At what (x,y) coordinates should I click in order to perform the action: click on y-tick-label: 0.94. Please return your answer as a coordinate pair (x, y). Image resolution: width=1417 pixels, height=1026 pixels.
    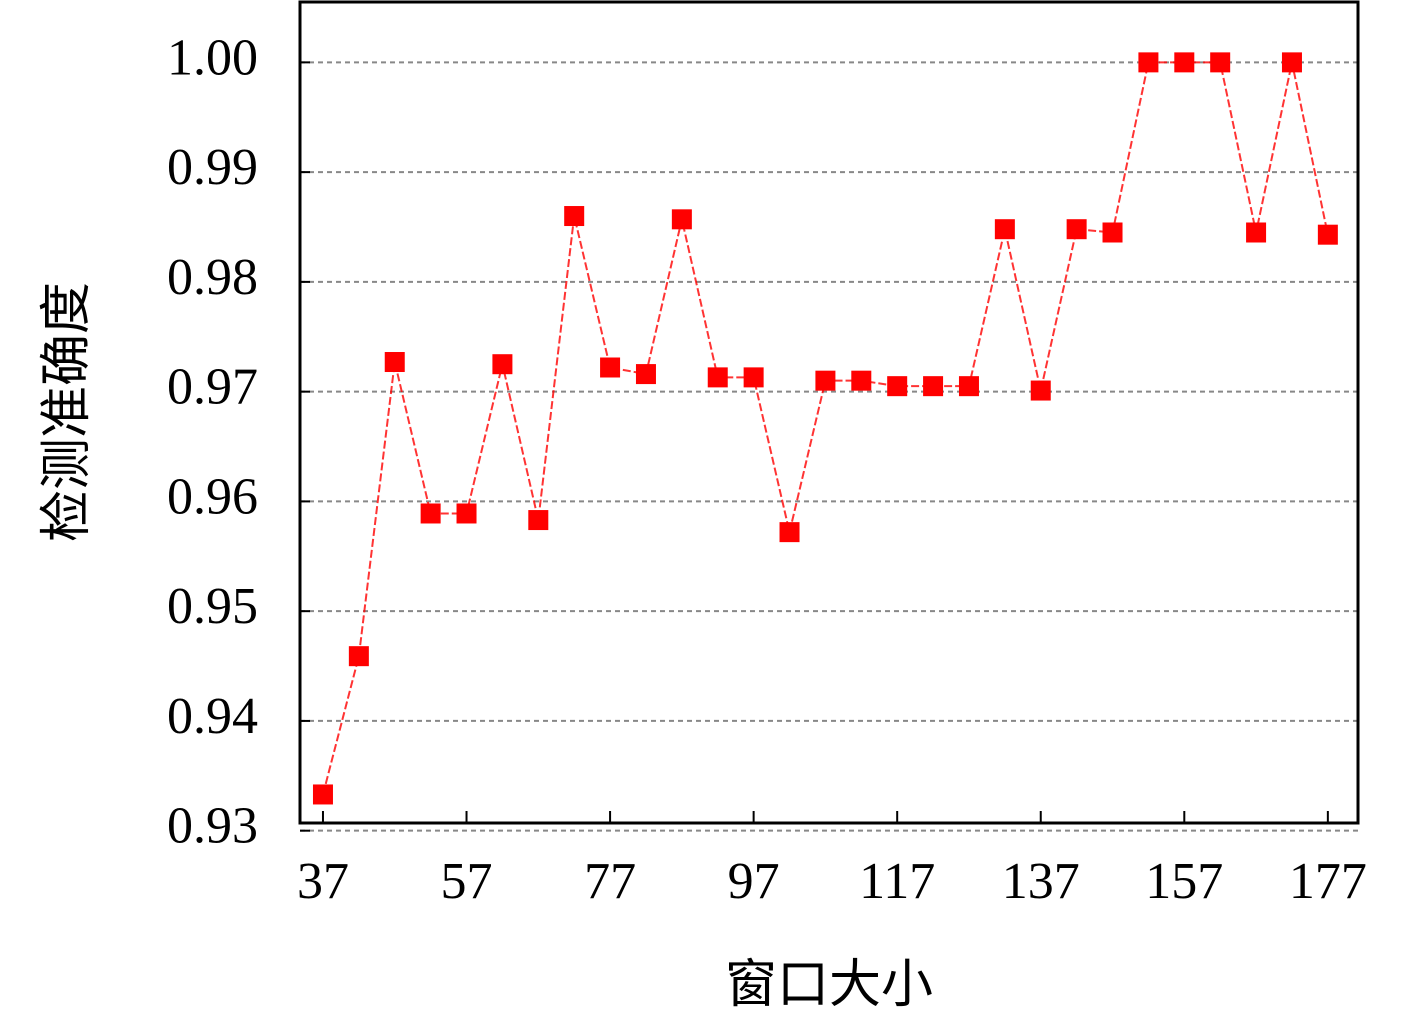
    Looking at the image, I should click on (212, 716).